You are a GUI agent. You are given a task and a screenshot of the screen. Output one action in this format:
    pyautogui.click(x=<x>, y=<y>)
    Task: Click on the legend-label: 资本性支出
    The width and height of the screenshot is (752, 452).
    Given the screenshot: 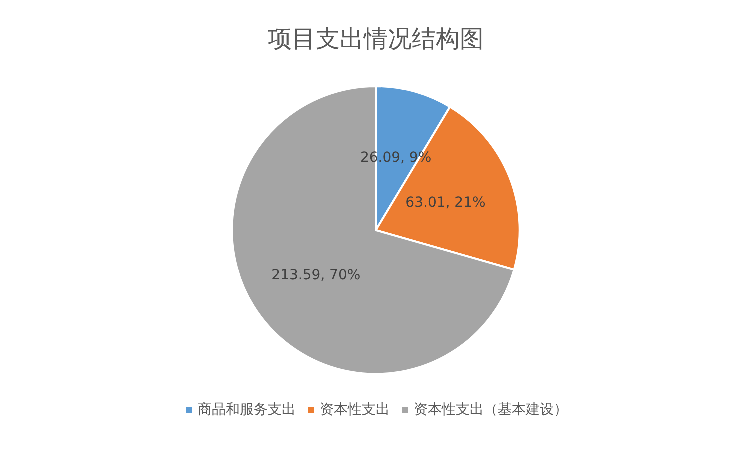 What is the action you would take?
    pyautogui.click(x=355, y=410)
    